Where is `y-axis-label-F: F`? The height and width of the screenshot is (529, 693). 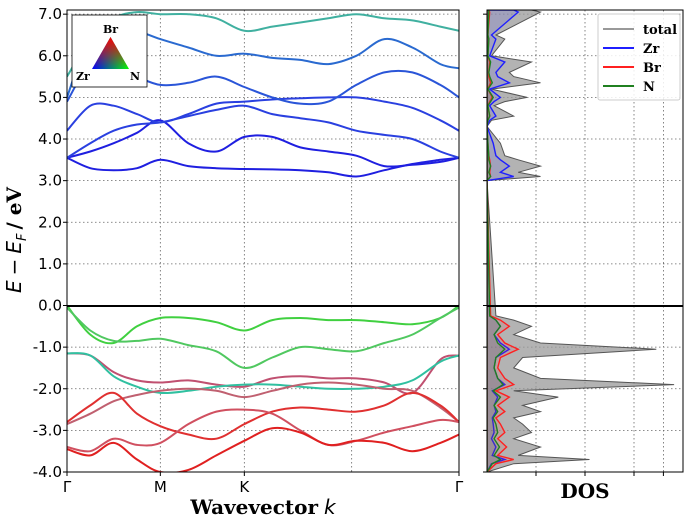 y-axis-label-F: F is located at coordinates (22, 237).